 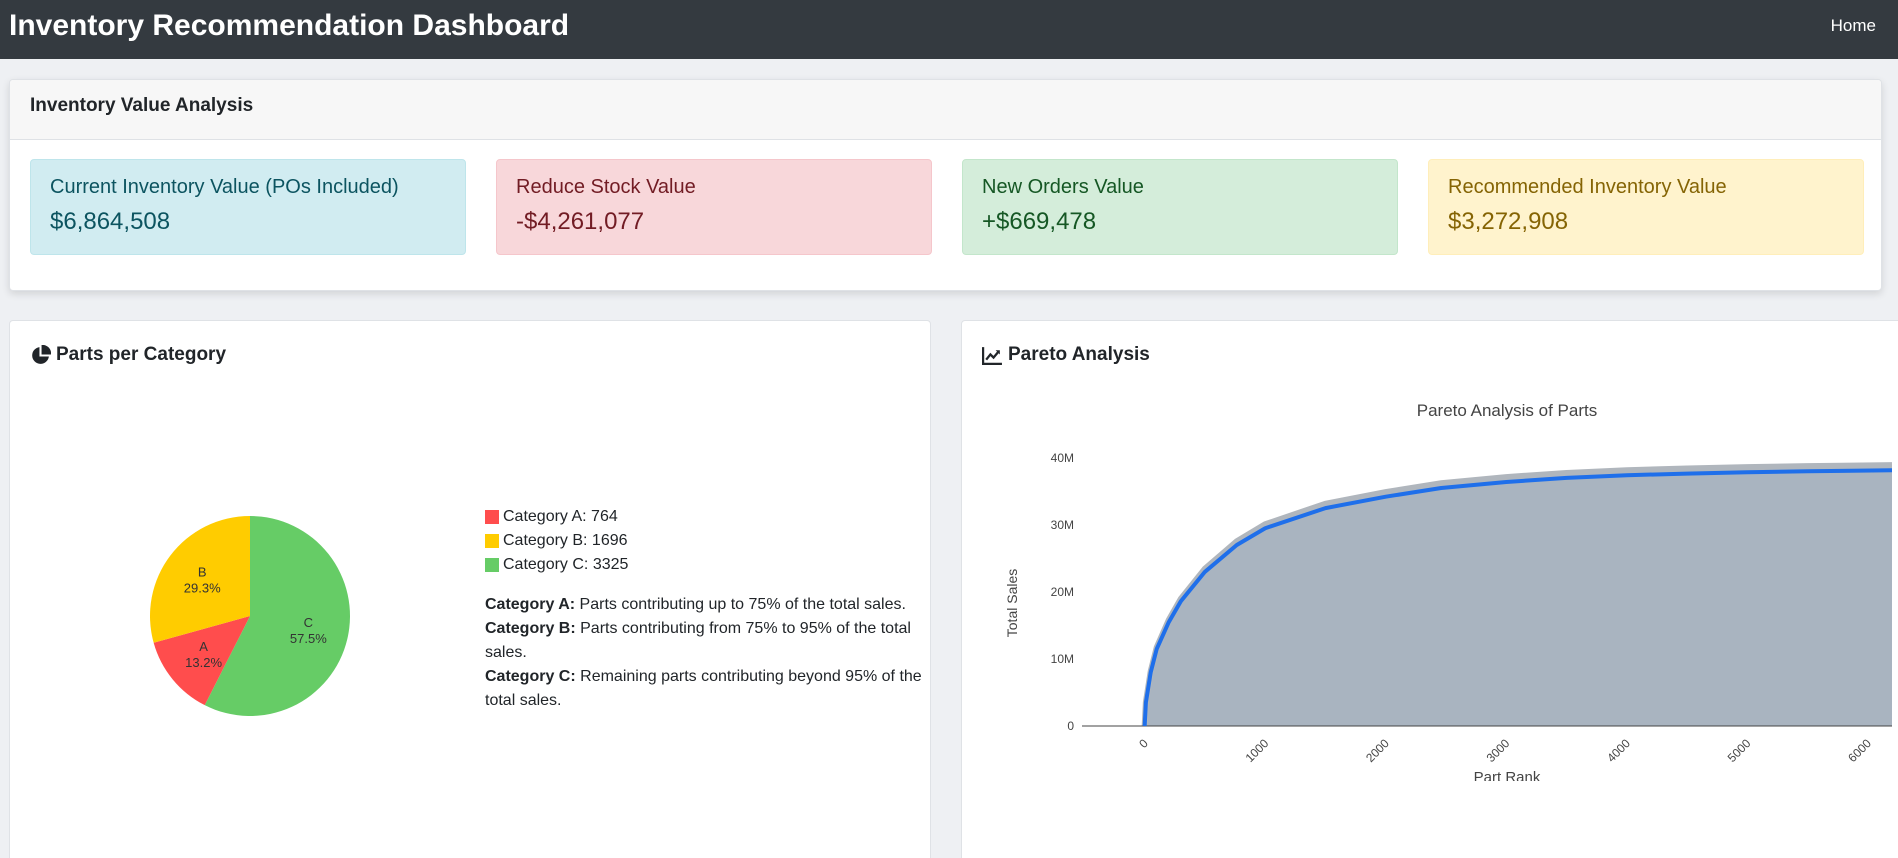 What do you see at coordinates (949, 29) in the screenshot?
I see `navbar: Inventory Recommendation Dashboard Home` at bounding box center [949, 29].